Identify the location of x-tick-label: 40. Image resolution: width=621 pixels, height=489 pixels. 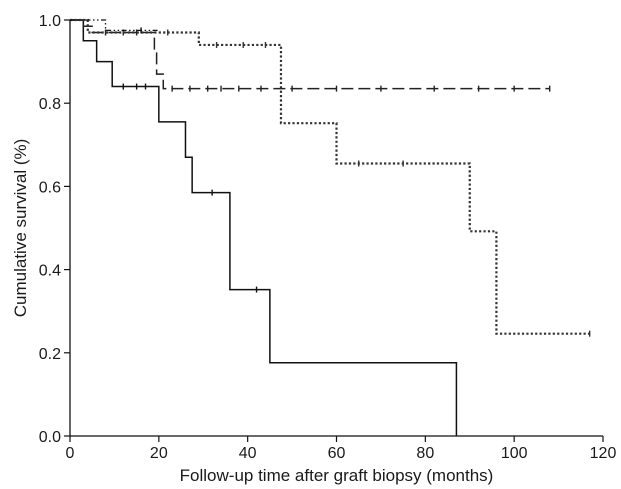
(248, 453).